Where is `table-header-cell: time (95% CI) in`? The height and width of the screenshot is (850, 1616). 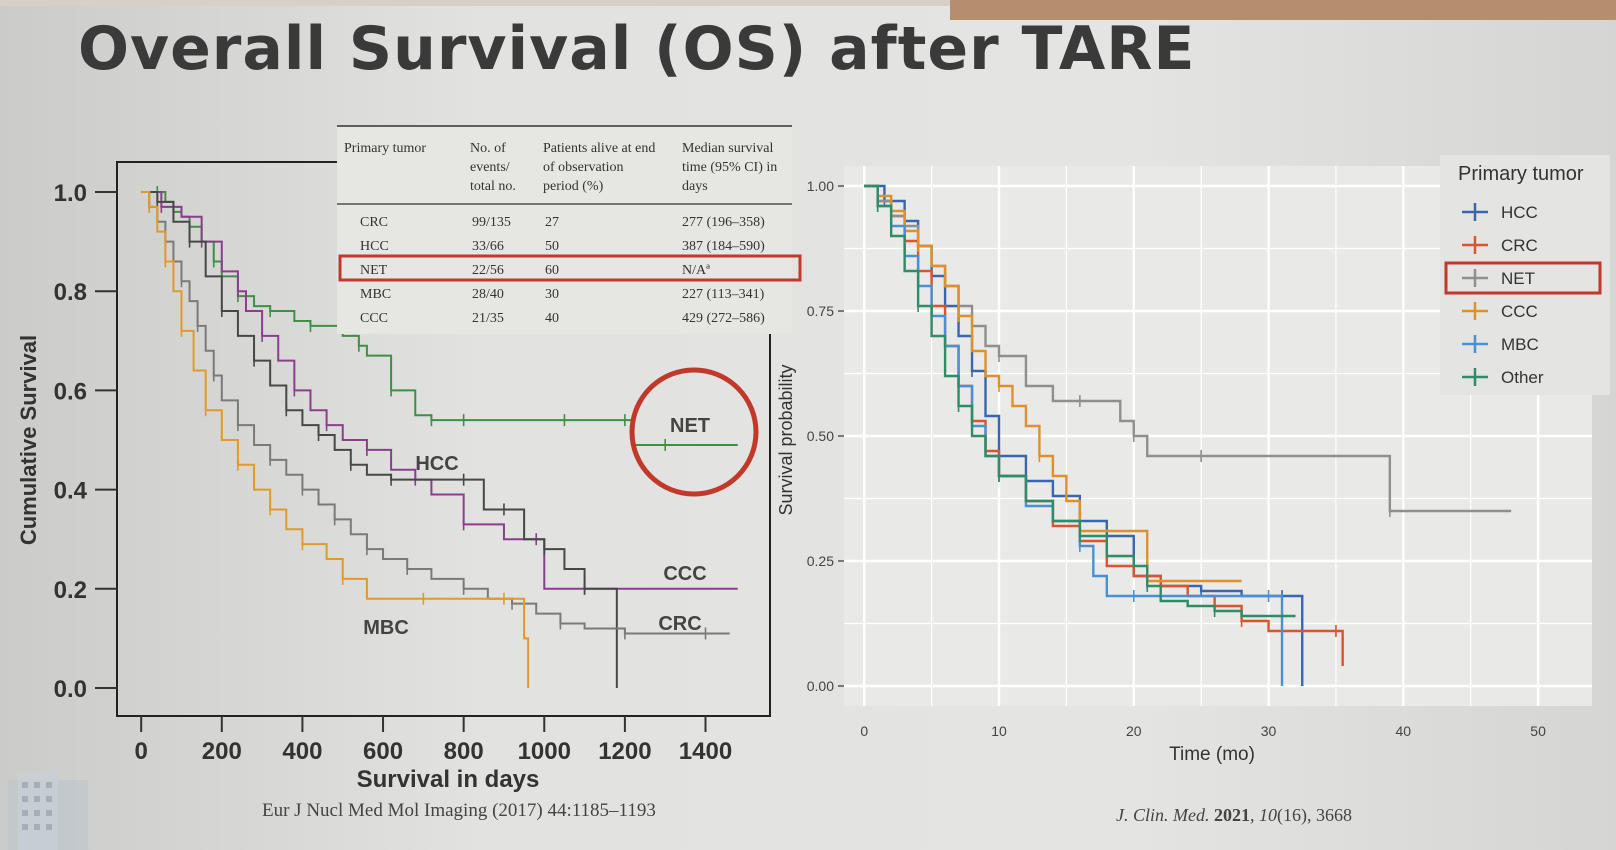
table-header-cell: time (95% CI) in is located at coordinates (729, 167).